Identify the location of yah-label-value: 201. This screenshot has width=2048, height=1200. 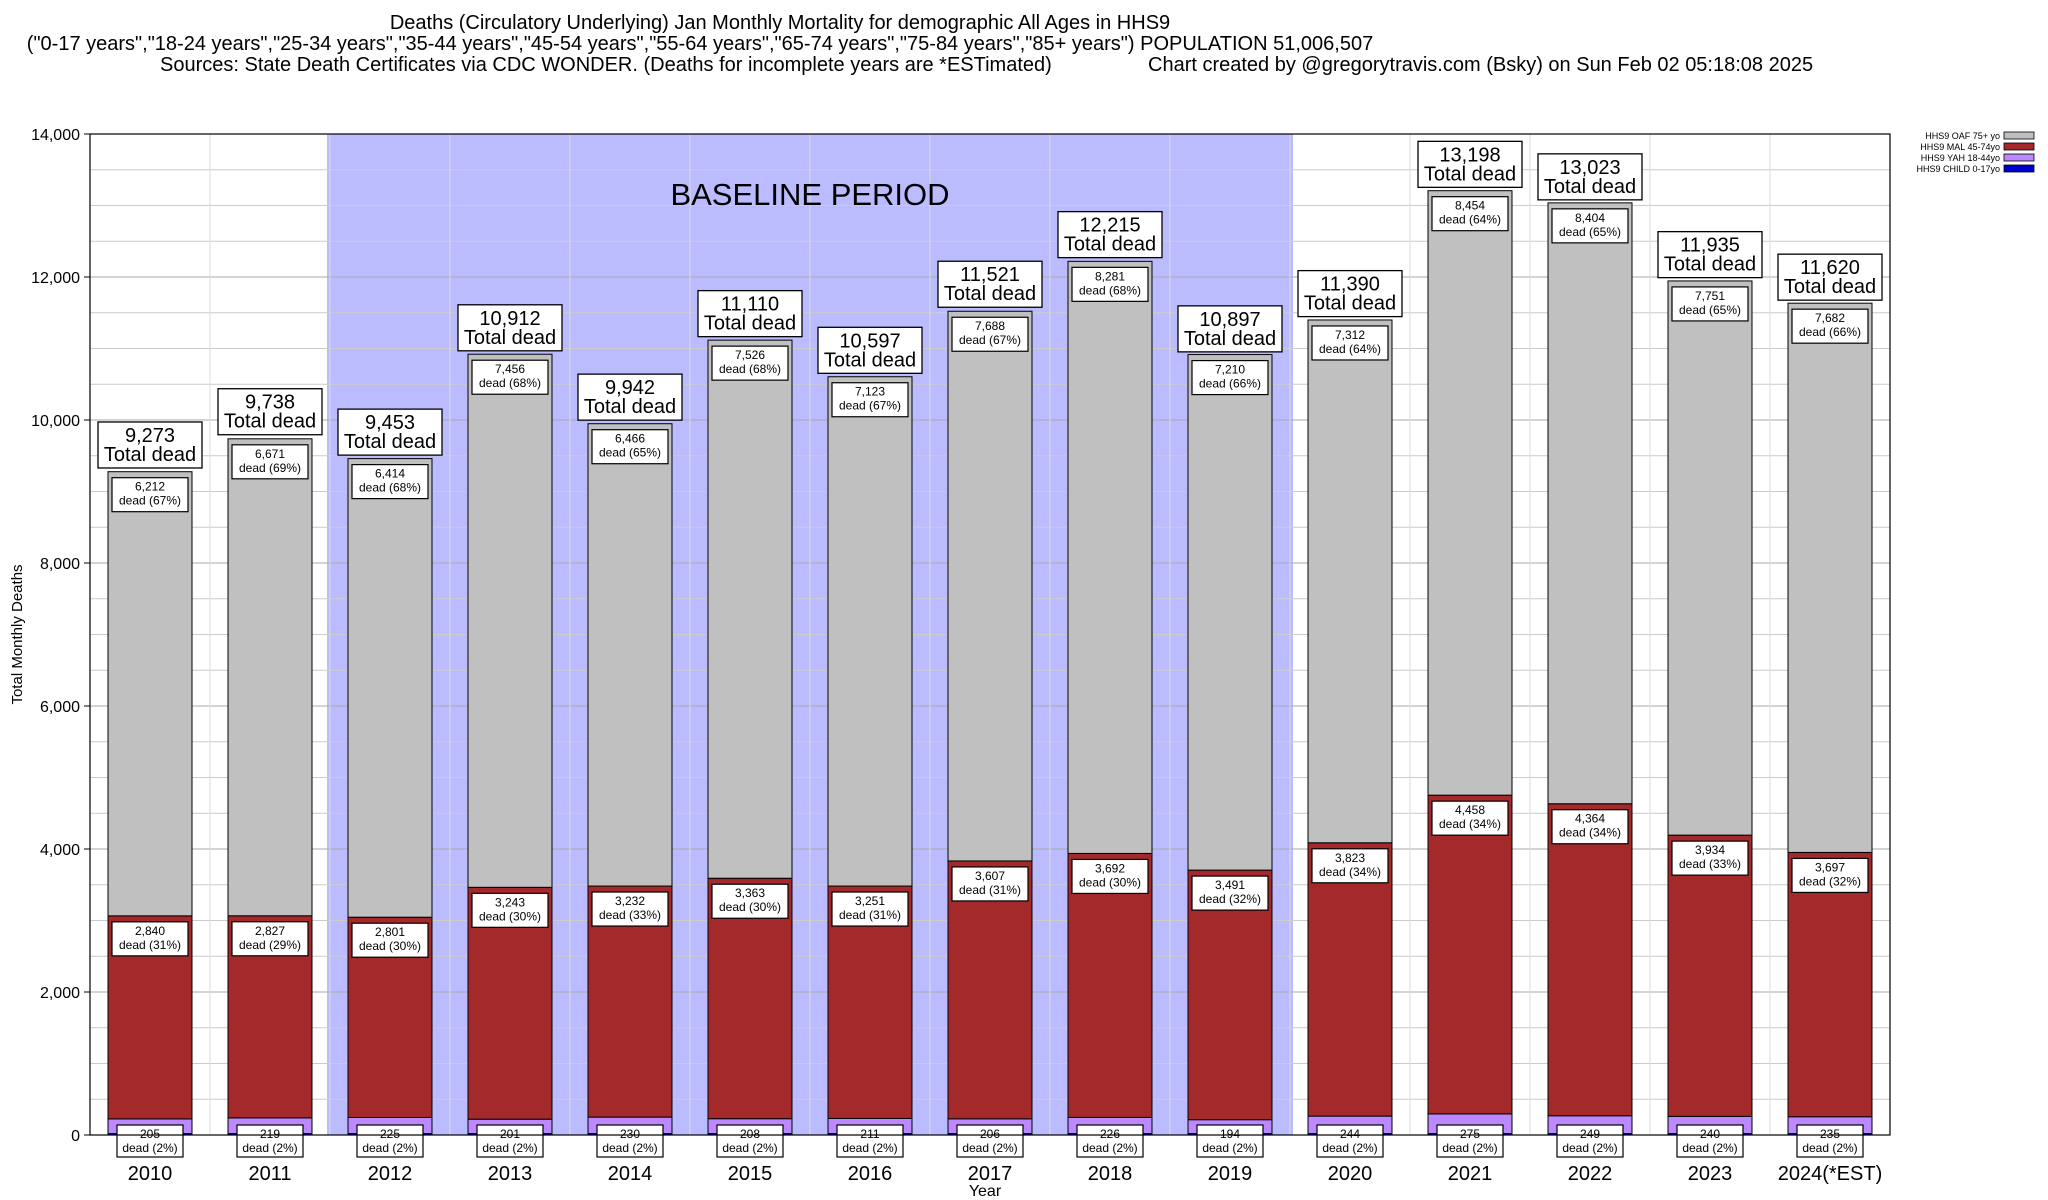
(510, 1134).